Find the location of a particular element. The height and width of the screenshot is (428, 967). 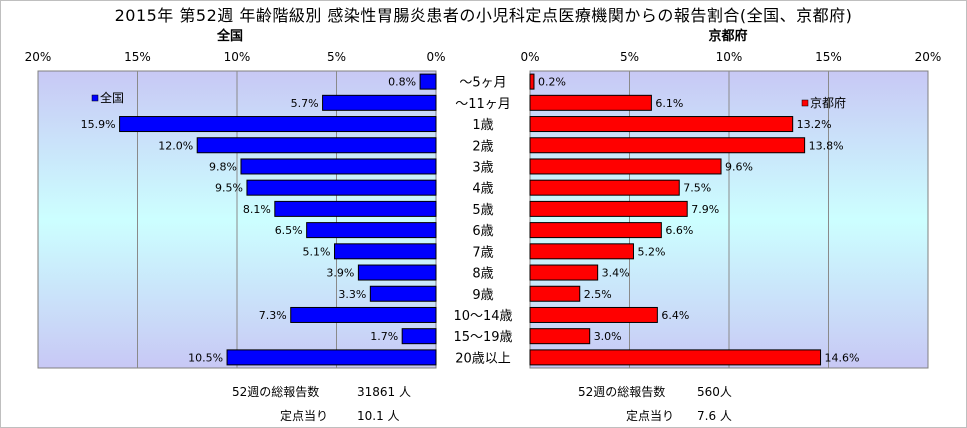

left-data-label: 3.3% is located at coordinates (352, 294).